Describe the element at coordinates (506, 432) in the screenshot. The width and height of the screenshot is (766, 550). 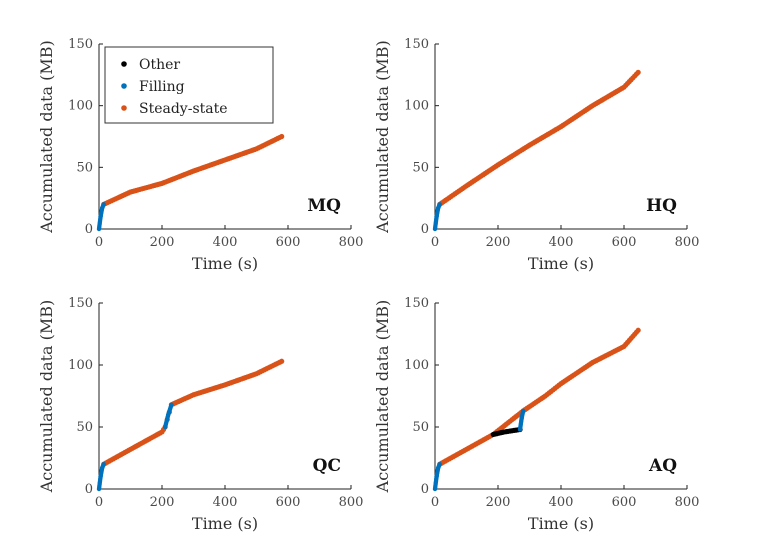
I see `series-other` at that location.